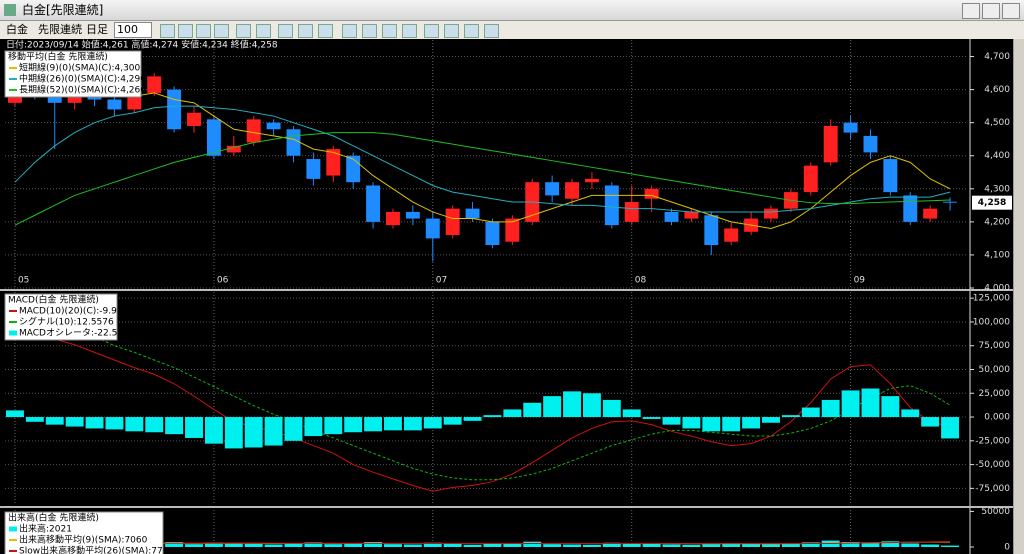  I want to click on last-price-label: 4,258, so click(992, 203).